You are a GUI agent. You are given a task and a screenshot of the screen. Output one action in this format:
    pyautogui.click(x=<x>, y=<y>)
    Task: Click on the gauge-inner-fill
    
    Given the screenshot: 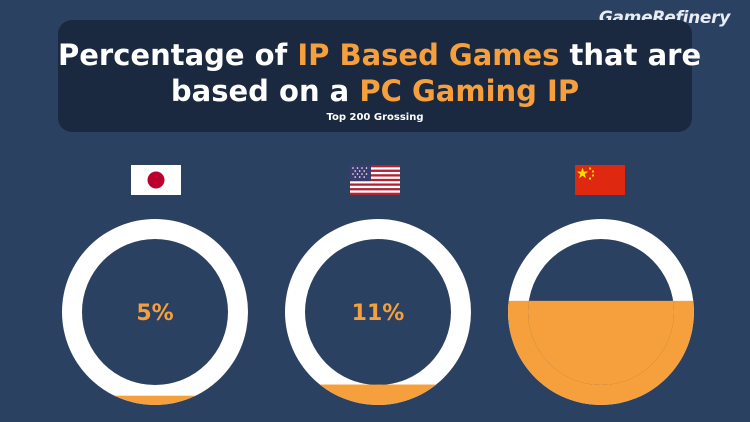 What is the action you would take?
    pyautogui.click(x=378, y=384)
    